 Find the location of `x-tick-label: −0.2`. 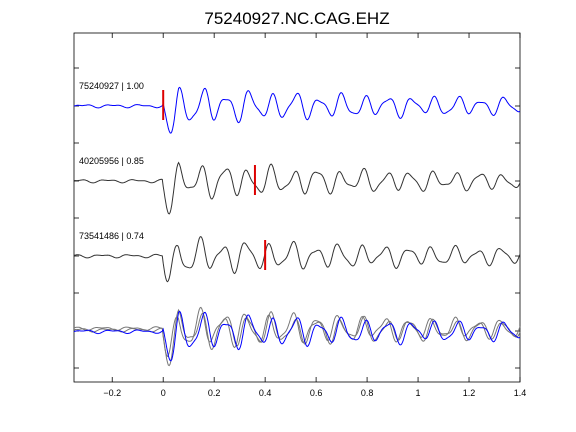

x-tick-label: −0.2 is located at coordinates (112, 393).